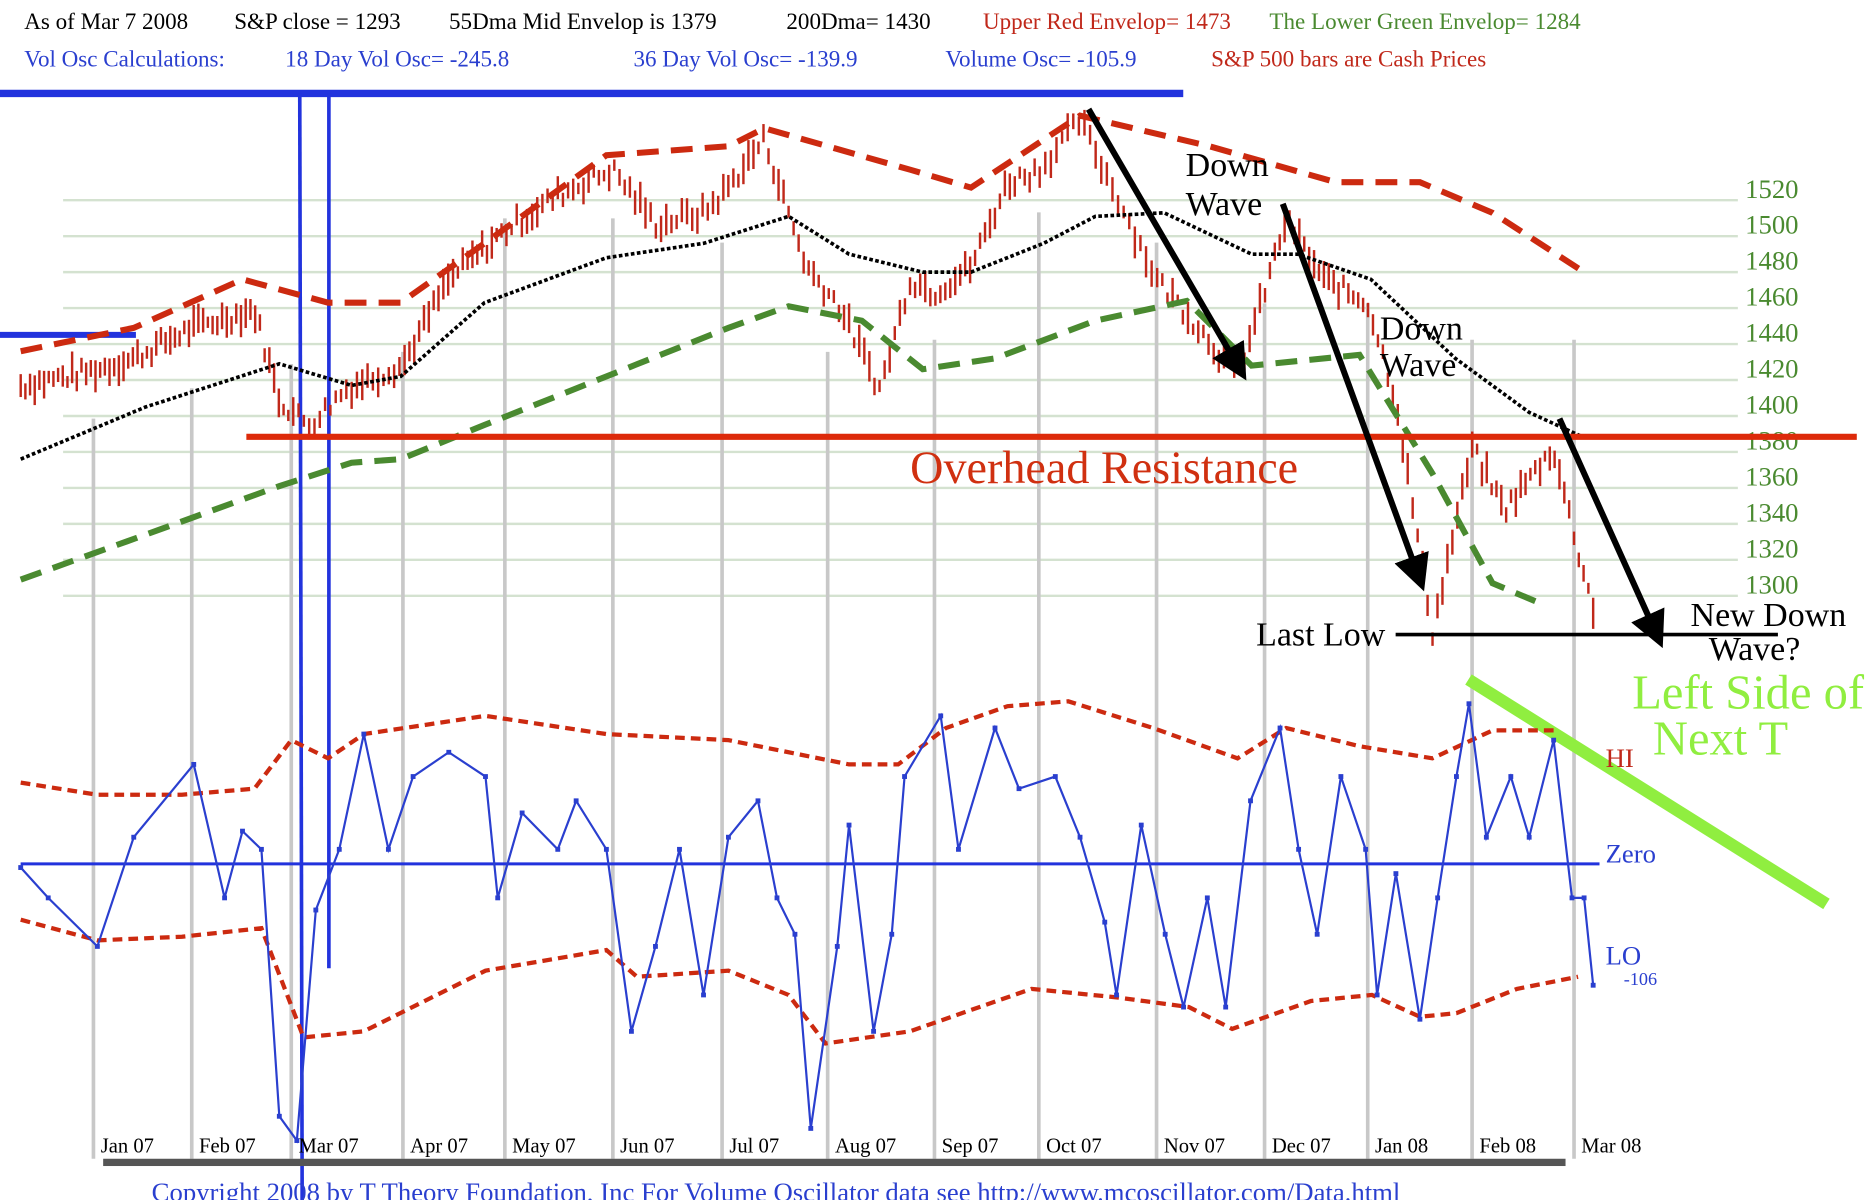 This screenshot has width=1875, height=1200. I want to click on next-t-line, so click(1647, 792).